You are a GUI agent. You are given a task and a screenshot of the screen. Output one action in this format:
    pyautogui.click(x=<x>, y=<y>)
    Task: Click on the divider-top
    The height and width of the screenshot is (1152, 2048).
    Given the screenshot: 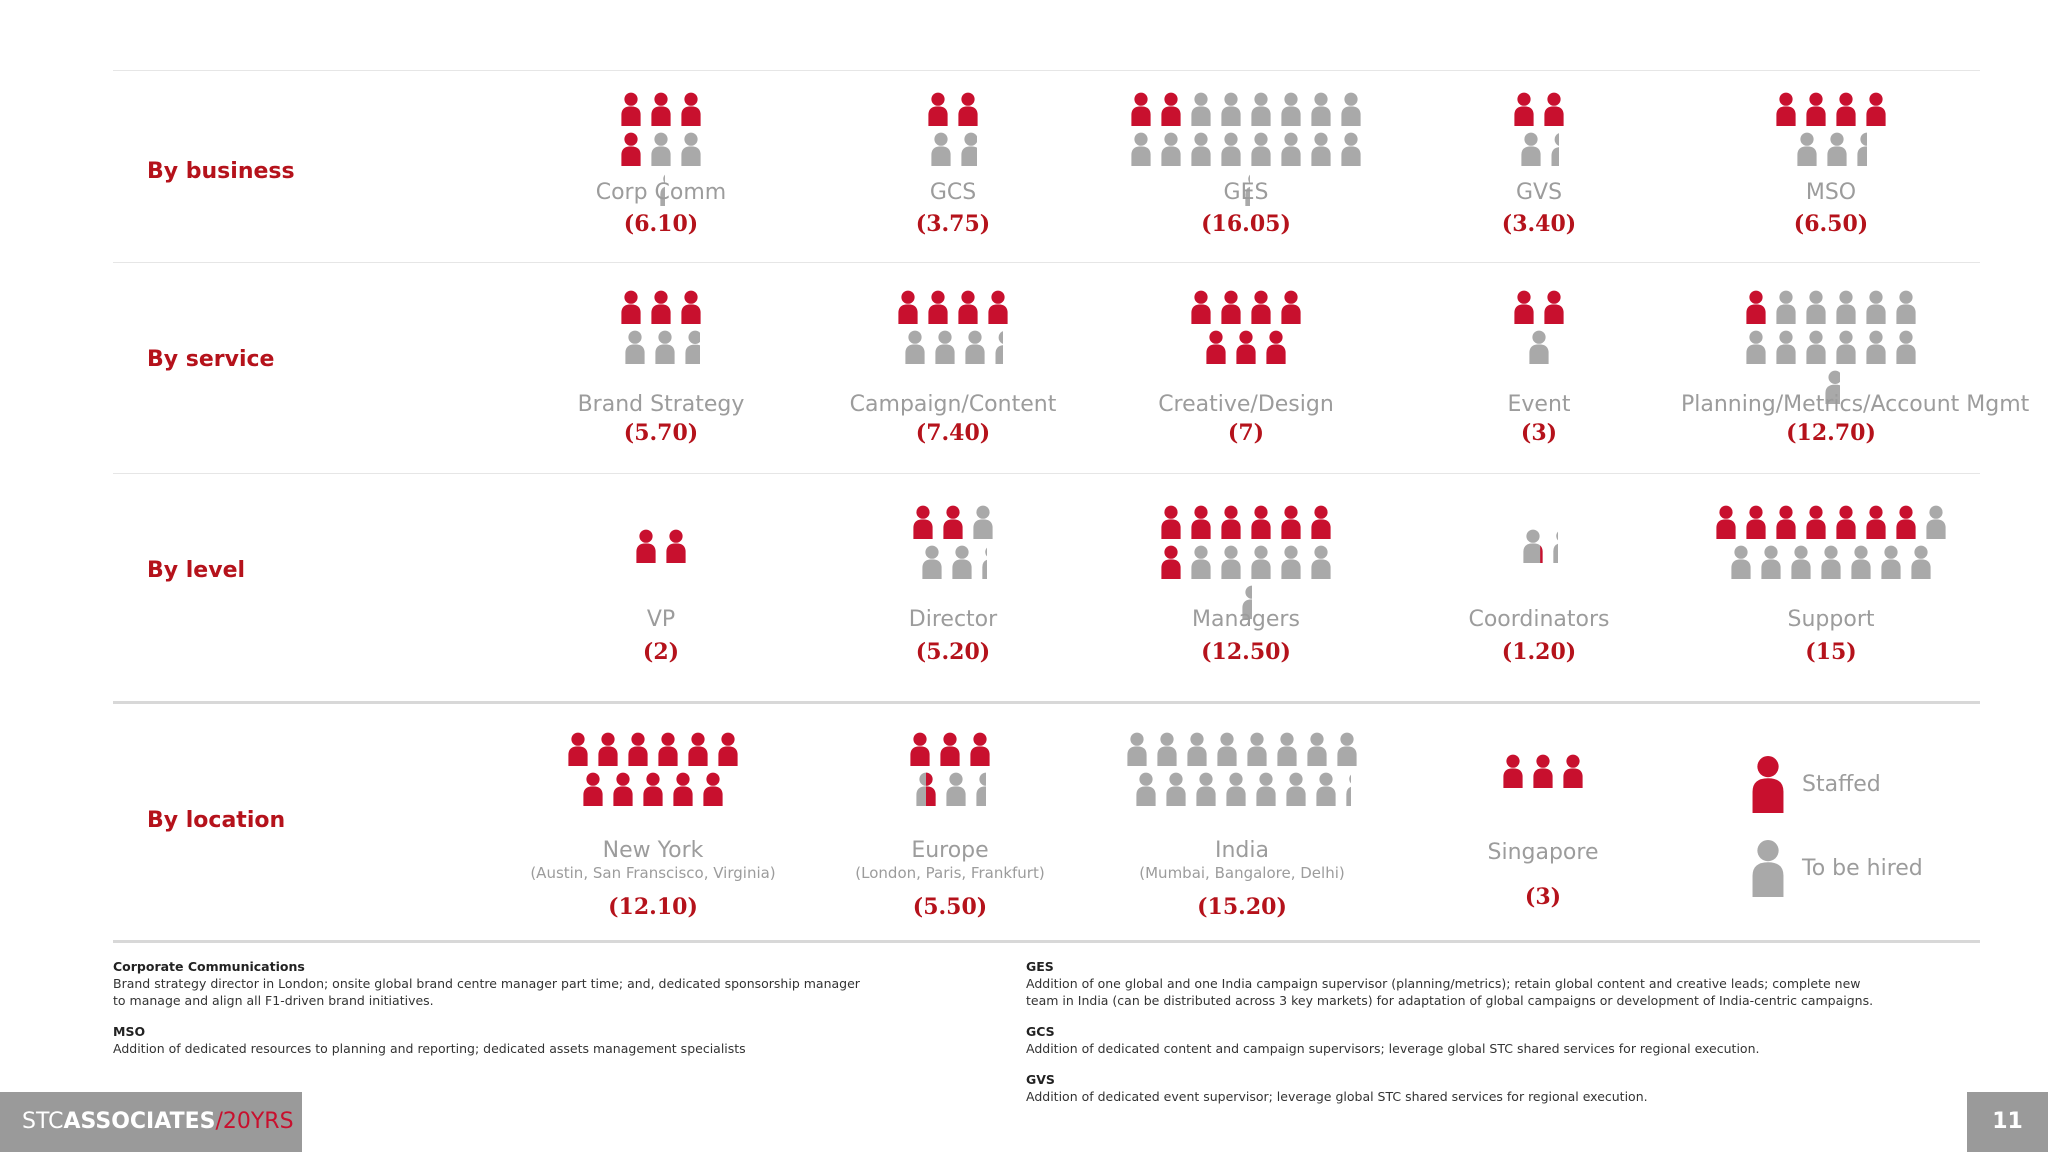 What is the action you would take?
    pyautogui.click(x=1046, y=70)
    